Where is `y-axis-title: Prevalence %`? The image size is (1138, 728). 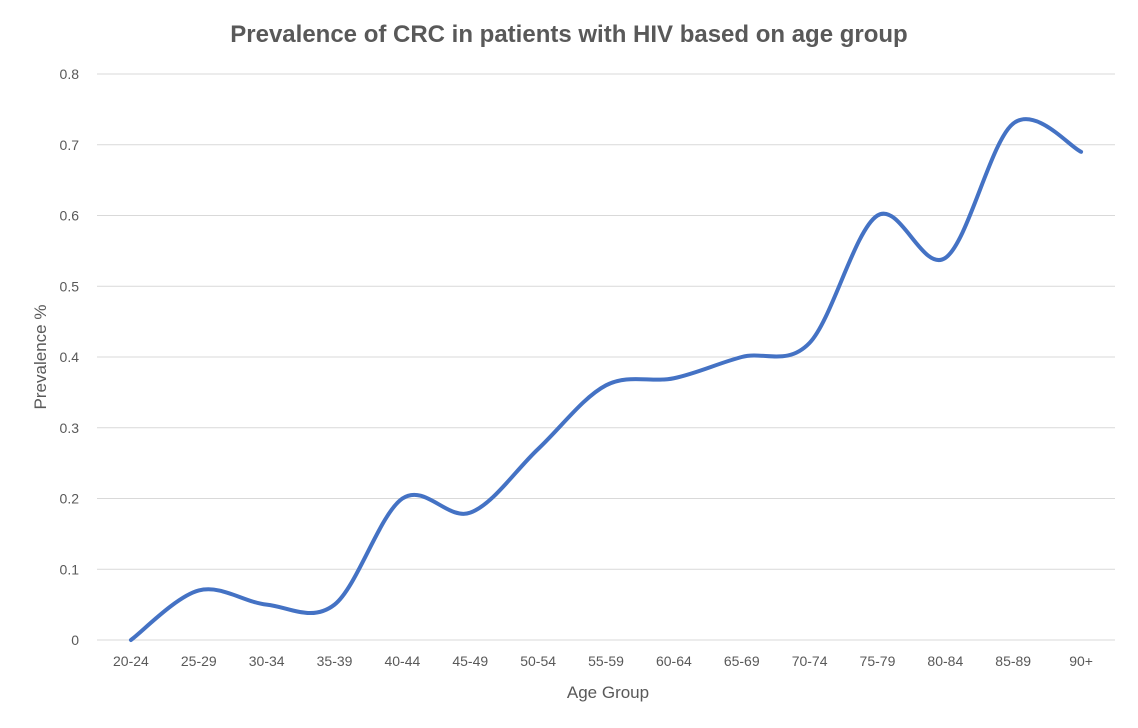
y-axis-title: Prevalence % is located at coordinates (40, 357).